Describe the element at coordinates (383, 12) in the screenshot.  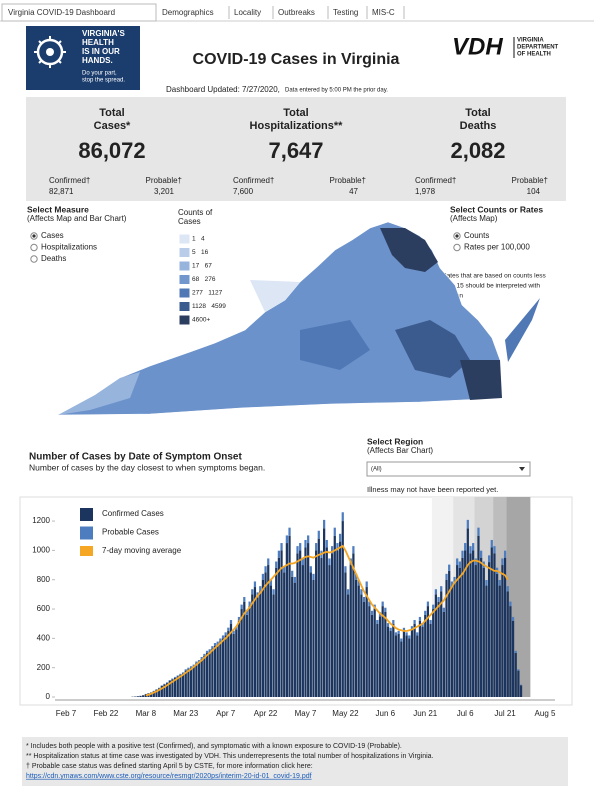
I see `tab-label: MIS-C` at that location.